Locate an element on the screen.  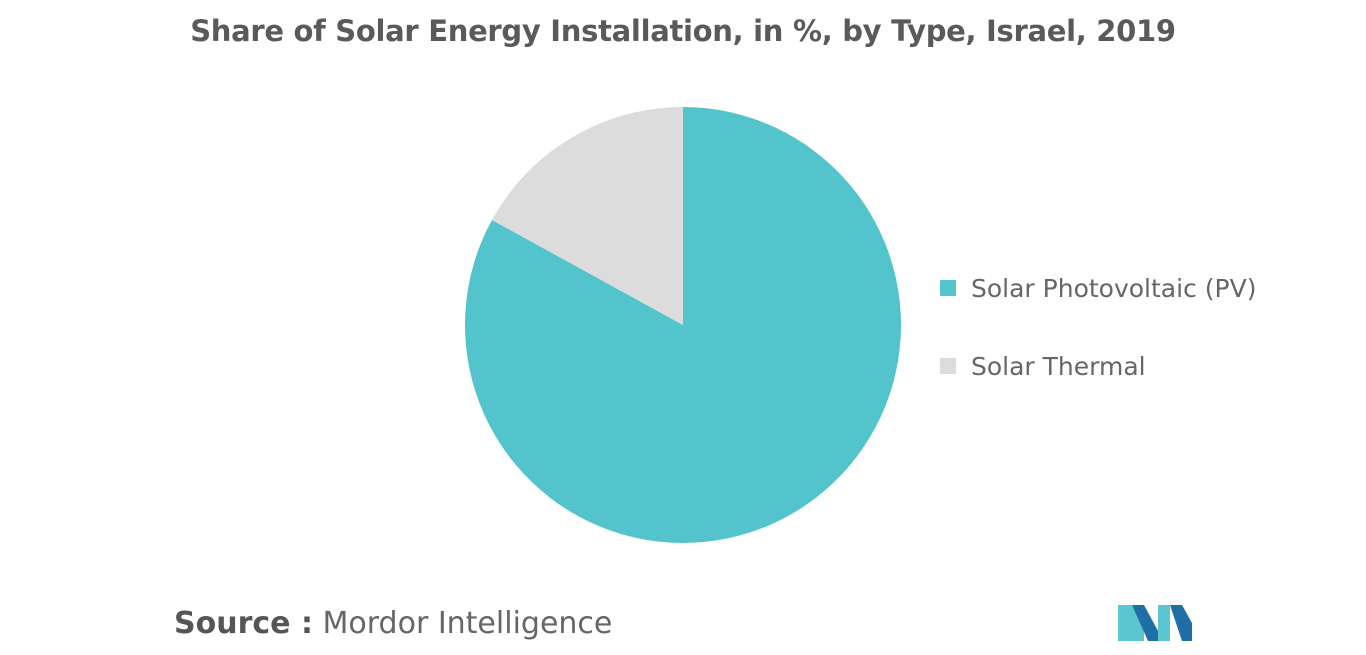
legend-label-pv: Solar Photovoltaic (PV) is located at coordinates (1114, 288).